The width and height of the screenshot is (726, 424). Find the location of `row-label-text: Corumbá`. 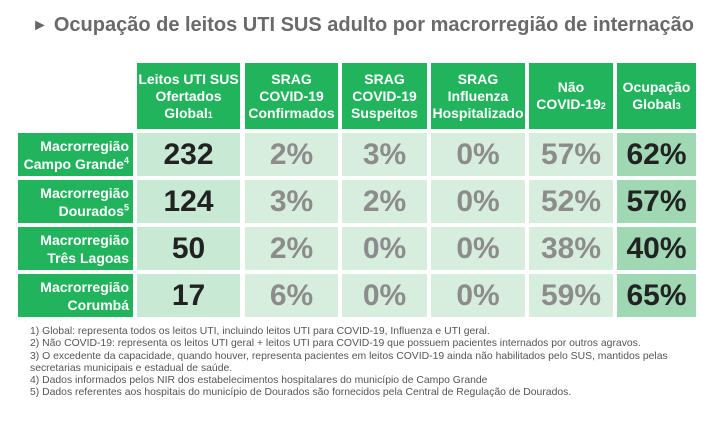

row-label-text: Corumbá is located at coordinates (98, 304).